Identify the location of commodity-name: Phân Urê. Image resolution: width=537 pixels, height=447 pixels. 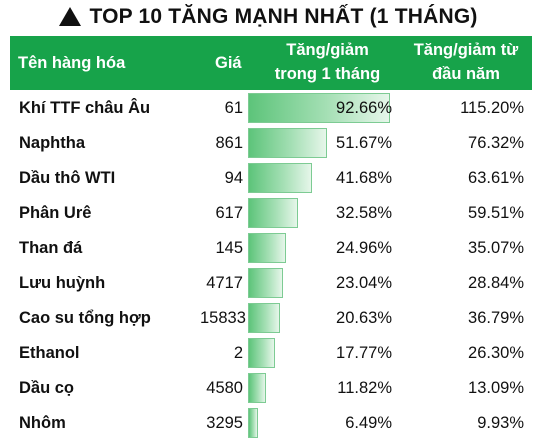
(55, 213).